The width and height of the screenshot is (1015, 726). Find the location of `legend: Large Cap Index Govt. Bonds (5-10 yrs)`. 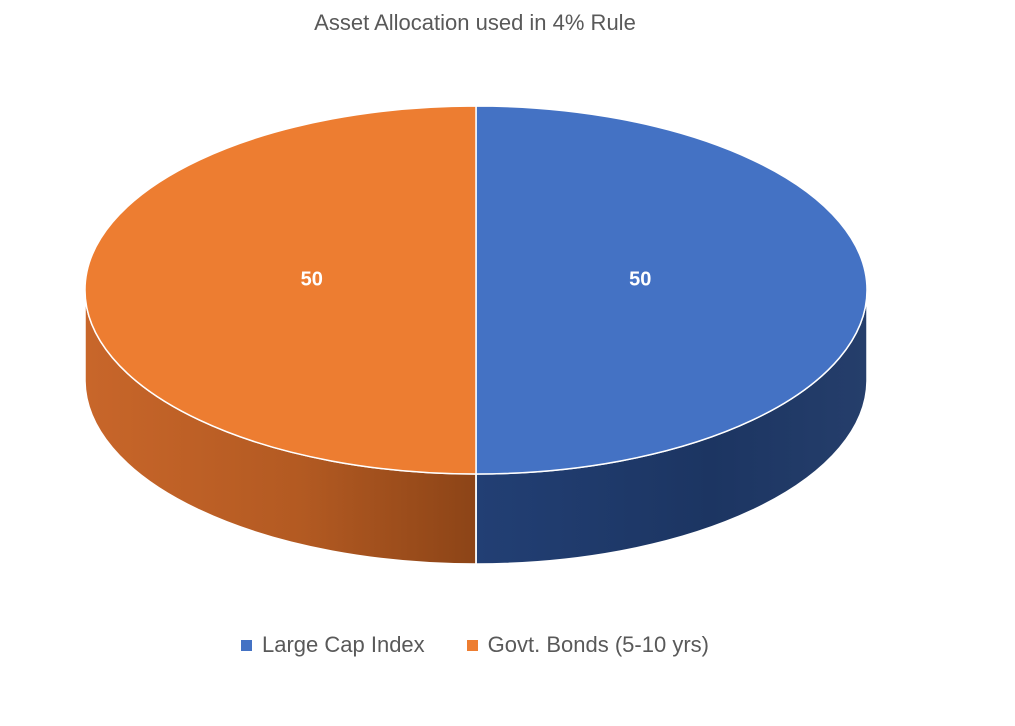

legend: Large Cap Index Govt. Bonds (5-10 yrs) is located at coordinates (475, 645).